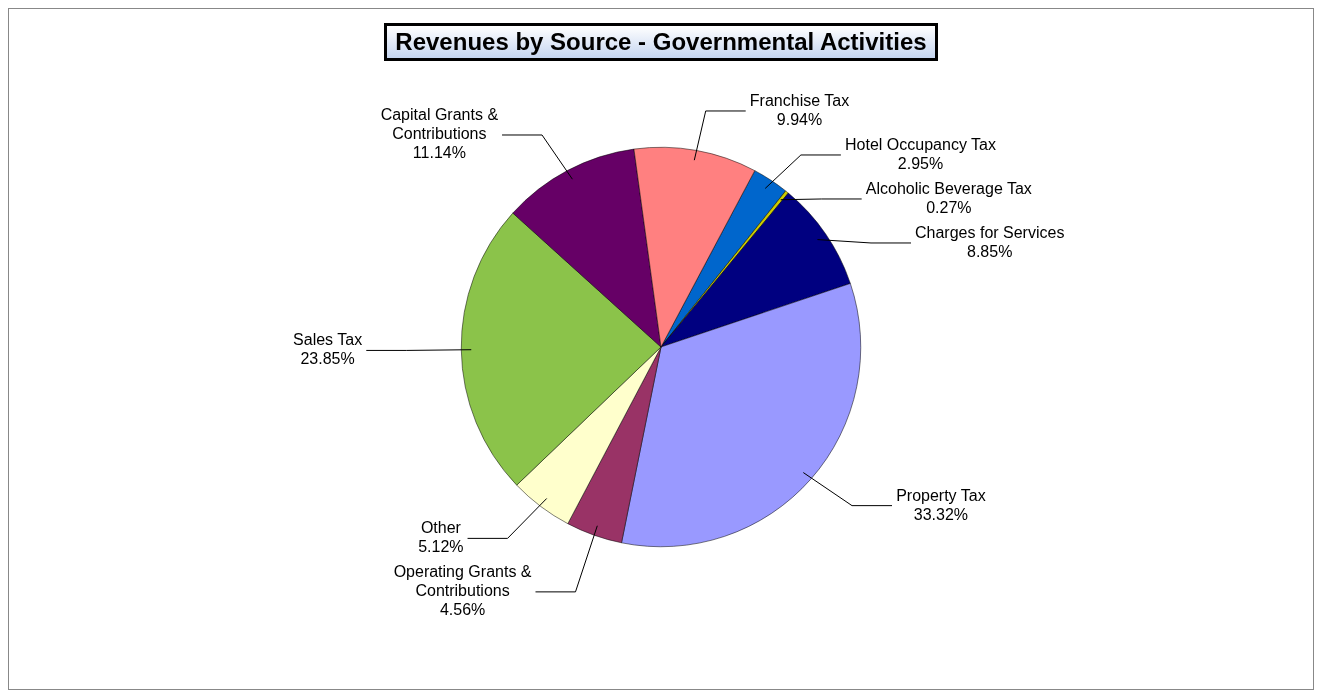 Image resolution: width=1322 pixels, height=698 pixels. What do you see at coordinates (990, 232) in the screenshot?
I see `slice-label: Charges for Services` at bounding box center [990, 232].